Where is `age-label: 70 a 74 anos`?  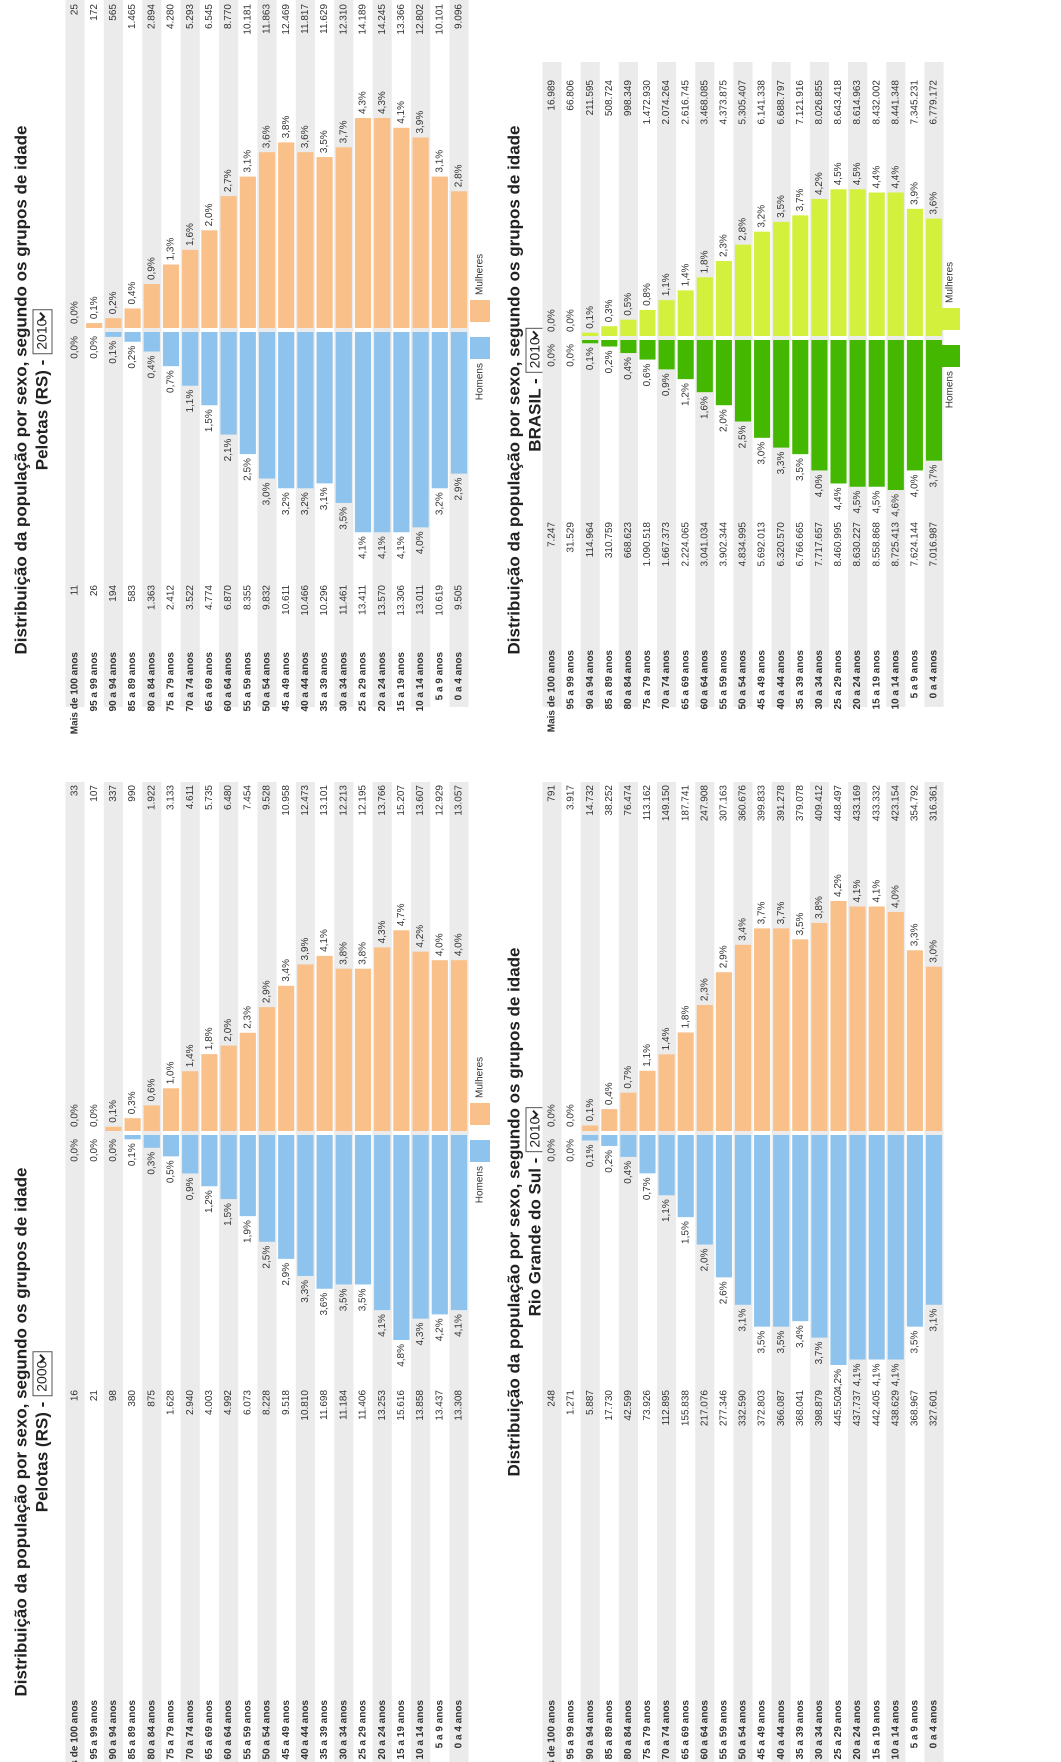
age-label: 70 a 74 anos is located at coordinates (666, 1730).